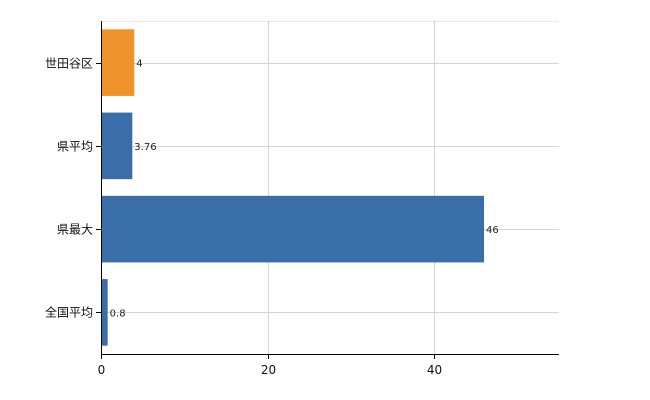 The height and width of the screenshot is (400, 650). What do you see at coordinates (139, 64) in the screenshot?
I see `data-label-0: 4` at bounding box center [139, 64].